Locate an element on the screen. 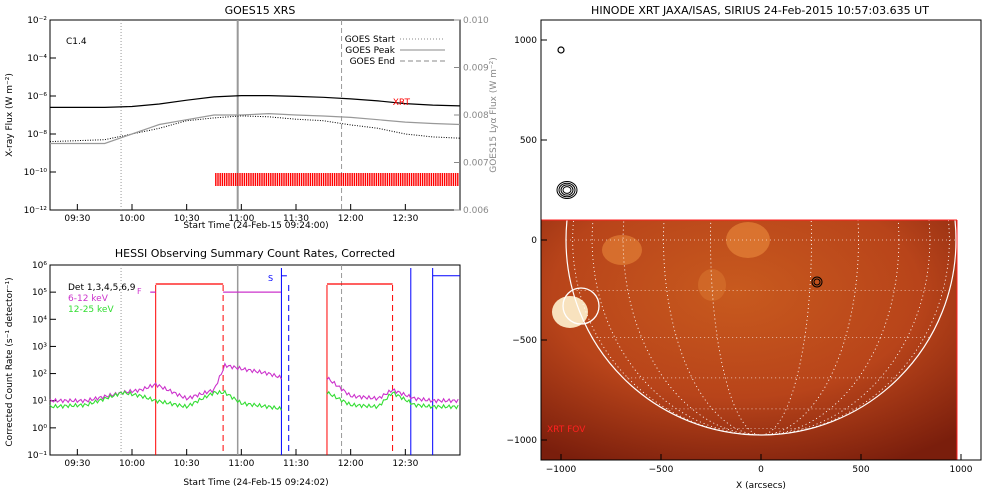 Image resolution: width=1000 pixels, height=500 pixels. hessi-ylabel: Corrected Count Rate (s⁻¹ detector⁻¹) is located at coordinates (10, 361).